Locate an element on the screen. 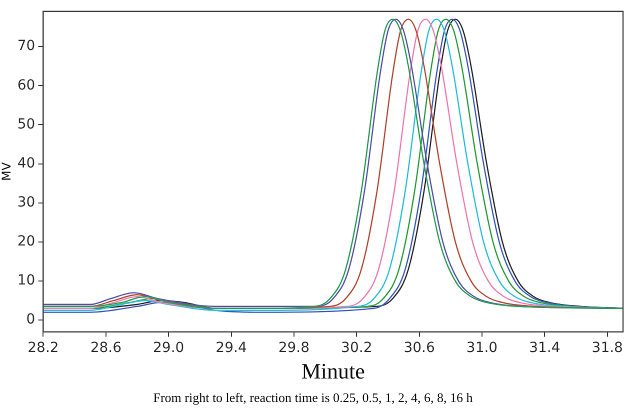 This screenshot has height=408, width=626. y-tick-label: 10 is located at coordinates (26, 280).